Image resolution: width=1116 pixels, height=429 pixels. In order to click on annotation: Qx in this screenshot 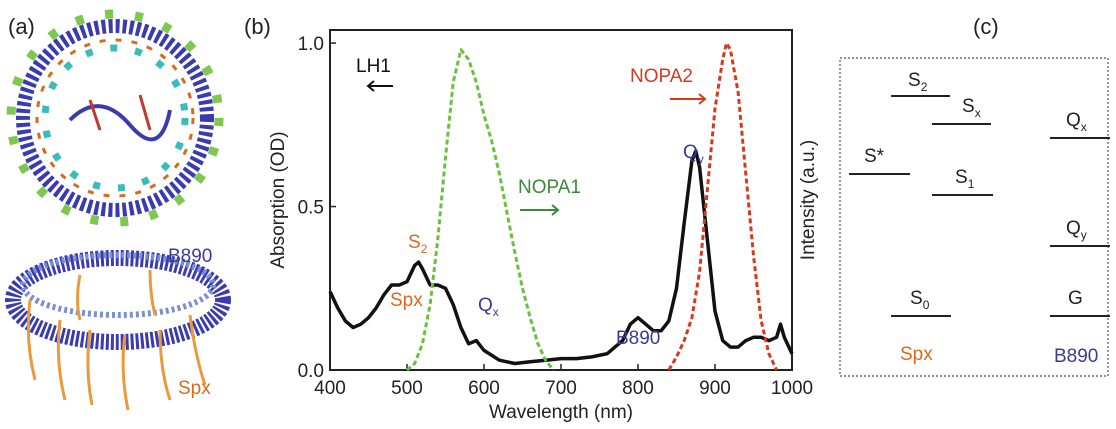, I will do `click(488, 307)`.